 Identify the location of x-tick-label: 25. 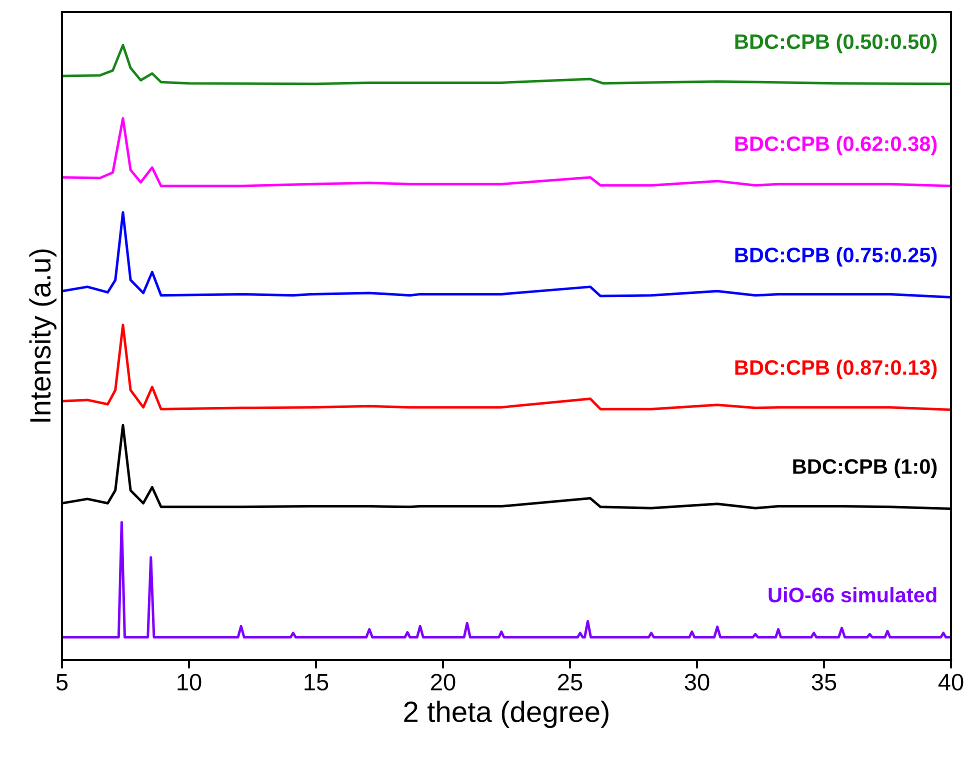
(570, 682).